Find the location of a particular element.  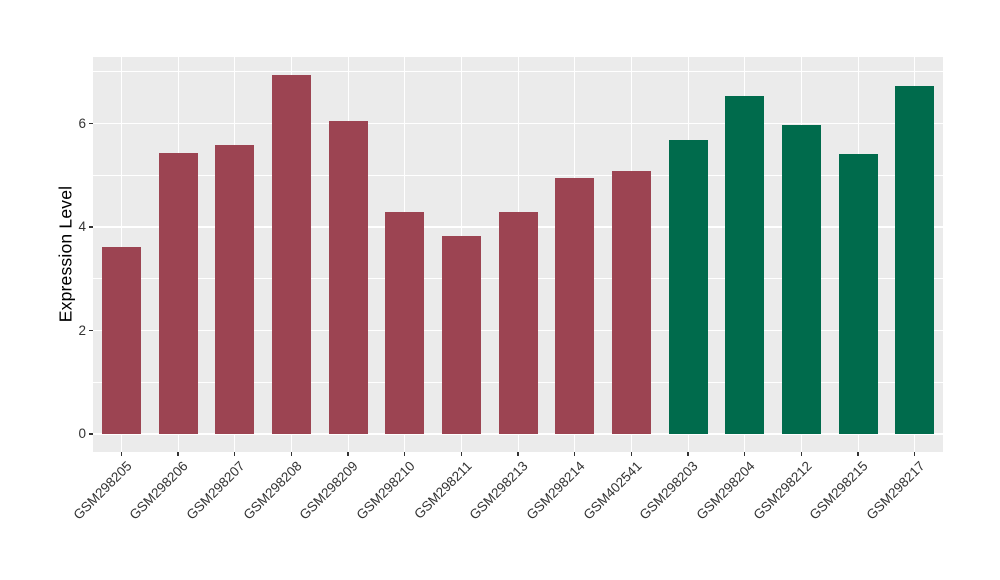

bar-GSM298207 is located at coordinates (235, 289).